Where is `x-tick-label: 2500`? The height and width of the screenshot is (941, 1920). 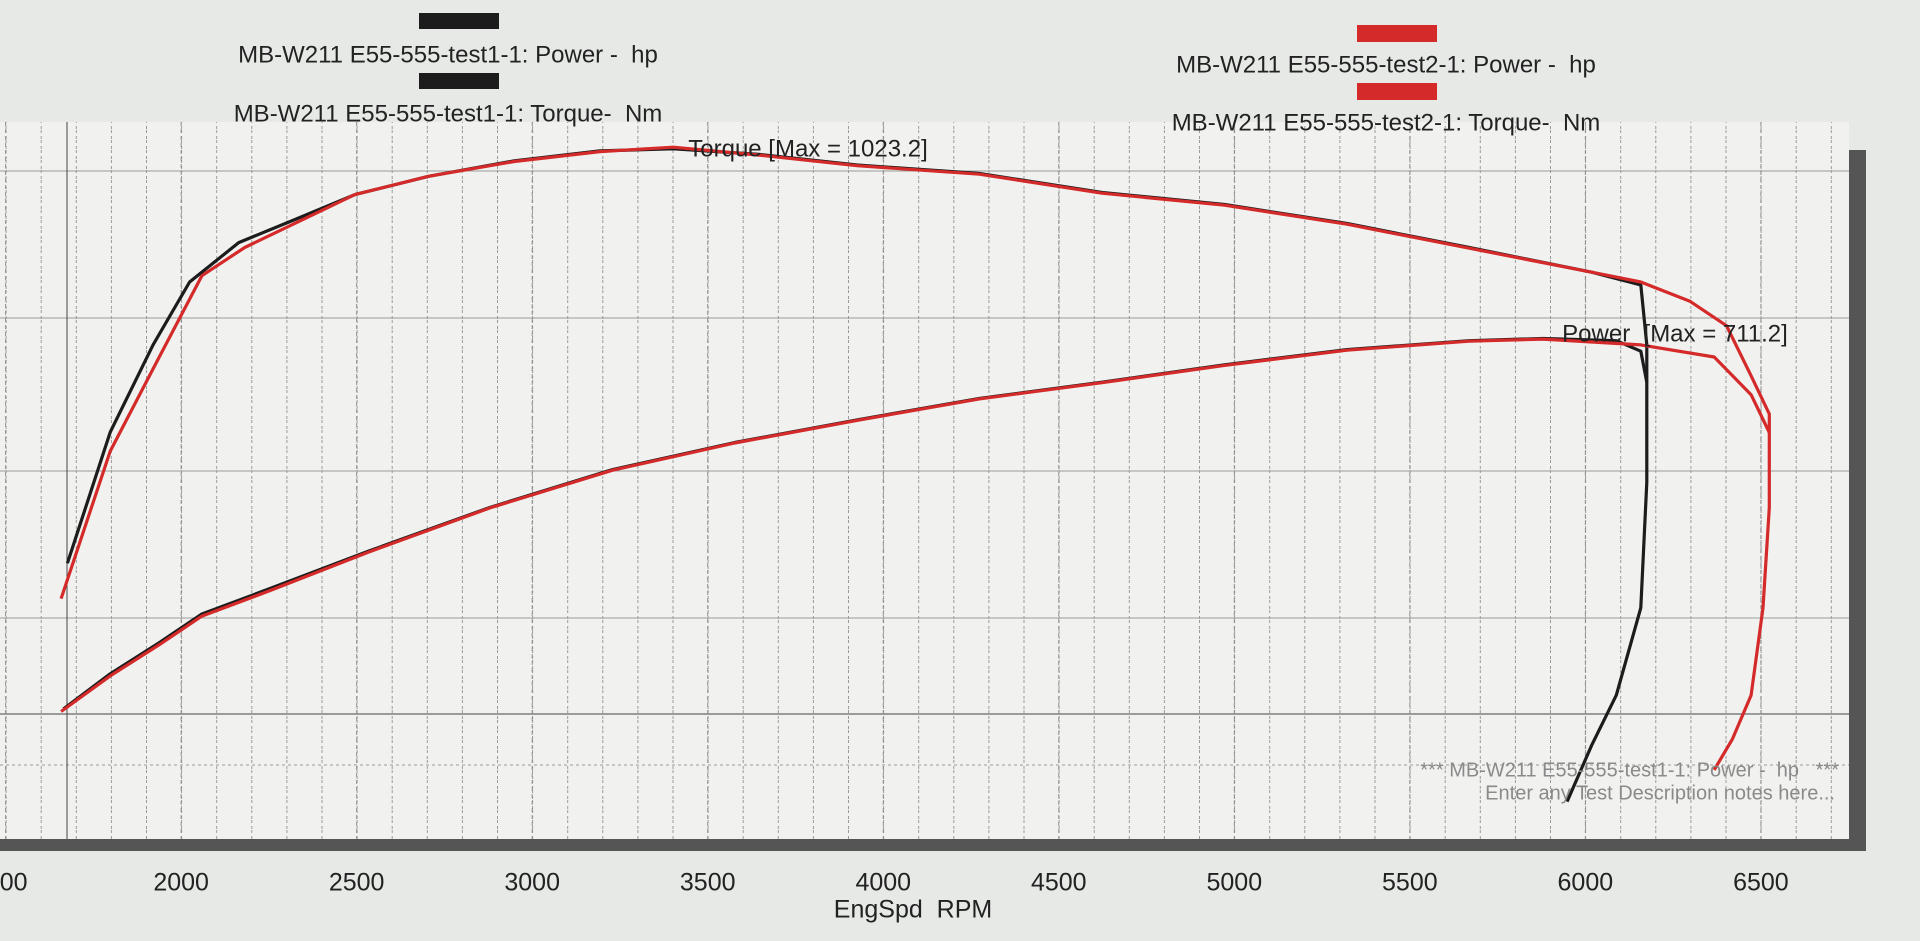
x-tick-label: 2500 is located at coordinates (357, 883).